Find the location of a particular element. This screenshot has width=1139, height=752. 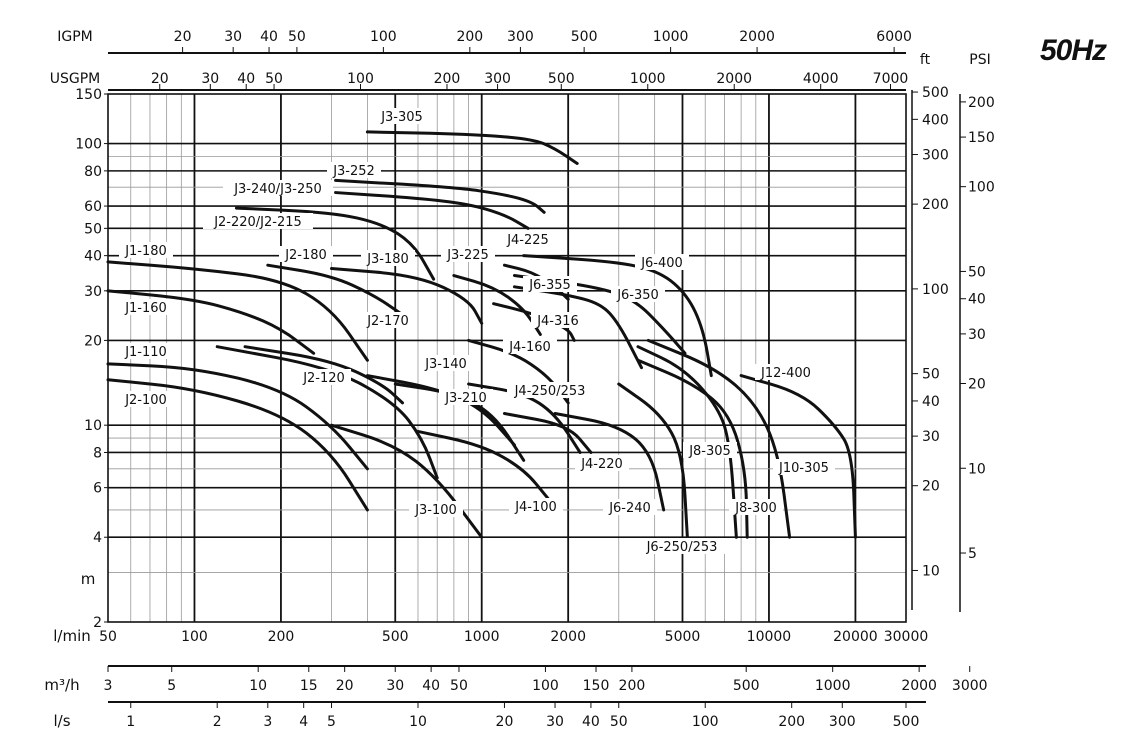

y-tick-label: 8 is located at coordinates (97, 453).